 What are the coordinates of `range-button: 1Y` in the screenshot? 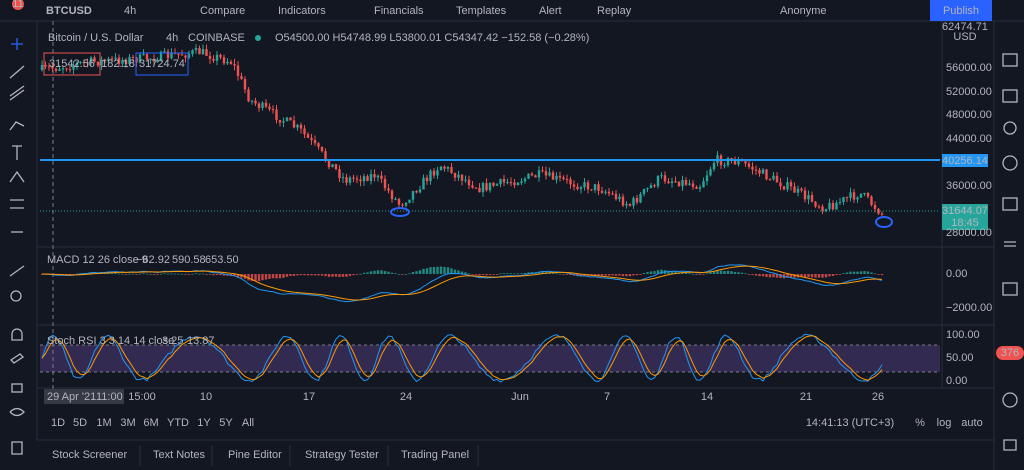 It's located at (204, 423).